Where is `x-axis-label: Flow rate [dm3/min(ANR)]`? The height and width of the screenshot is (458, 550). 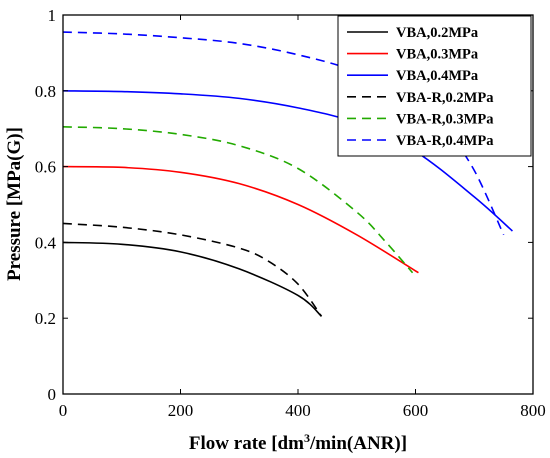 x-axis-label: Flow rate [dm3/min(ANR)] is located at coordinates (298, 442).